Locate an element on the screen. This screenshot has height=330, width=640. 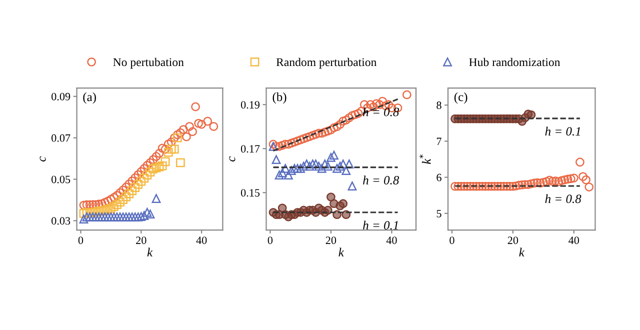
y-tick-label: 0.03 is located at coordinates (61, 221).